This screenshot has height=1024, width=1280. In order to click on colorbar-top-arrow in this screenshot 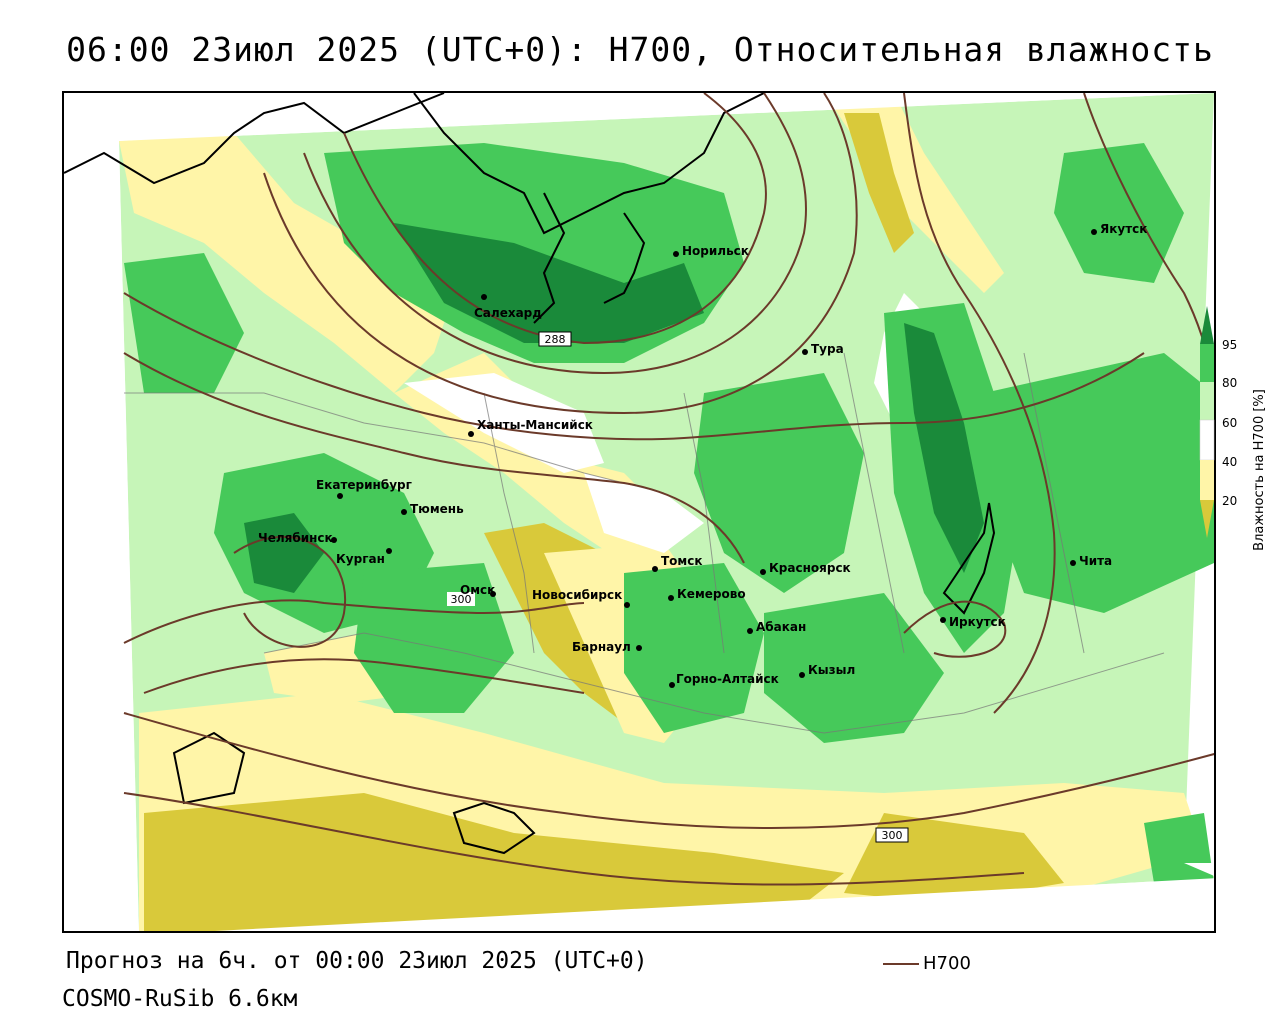, I will do `click(1207, 325)`.